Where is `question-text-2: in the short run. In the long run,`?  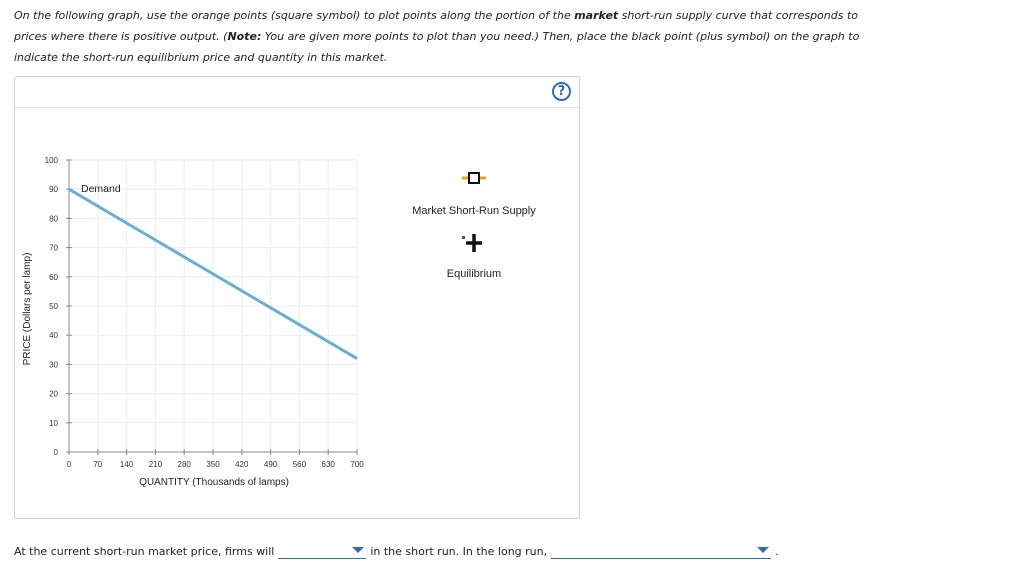
question-text-2: in the short run. In the long run, is located at coordinates (459, 551).